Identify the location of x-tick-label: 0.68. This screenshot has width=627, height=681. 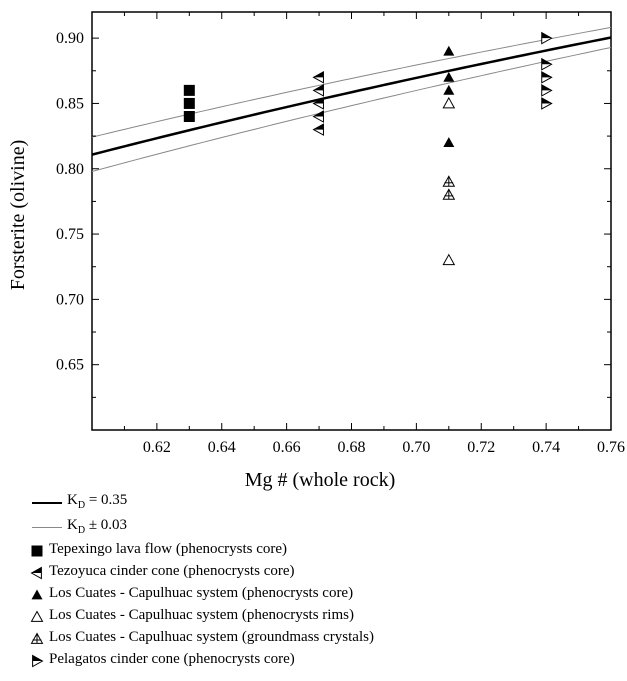
(352, 447).